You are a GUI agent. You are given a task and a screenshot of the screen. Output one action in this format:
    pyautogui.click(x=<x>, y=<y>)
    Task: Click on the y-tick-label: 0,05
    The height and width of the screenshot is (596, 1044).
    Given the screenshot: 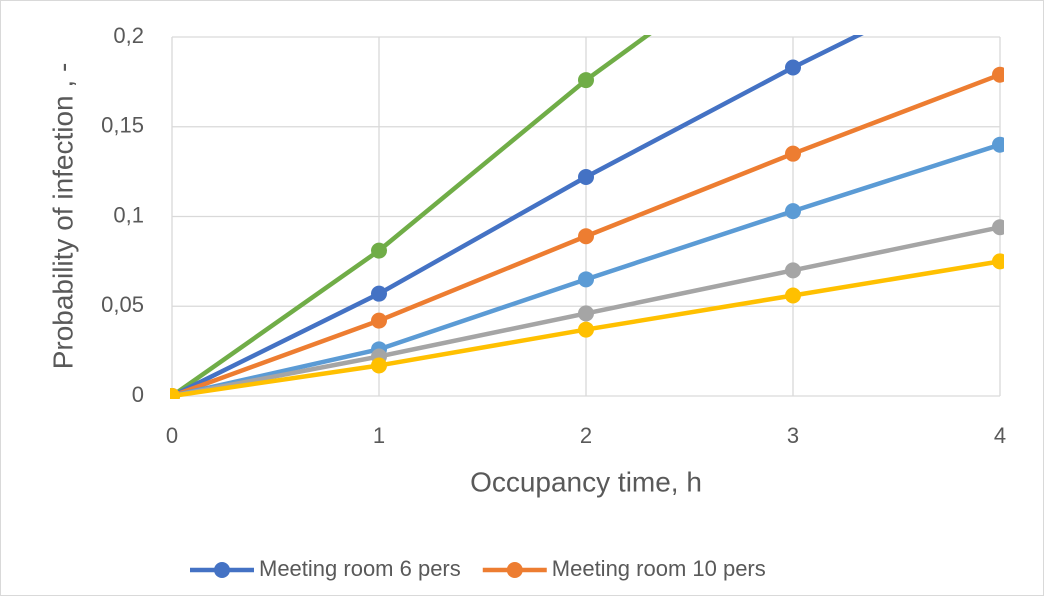 What is the action you would take?
    pyautogui.click(x=122, y=304)
    